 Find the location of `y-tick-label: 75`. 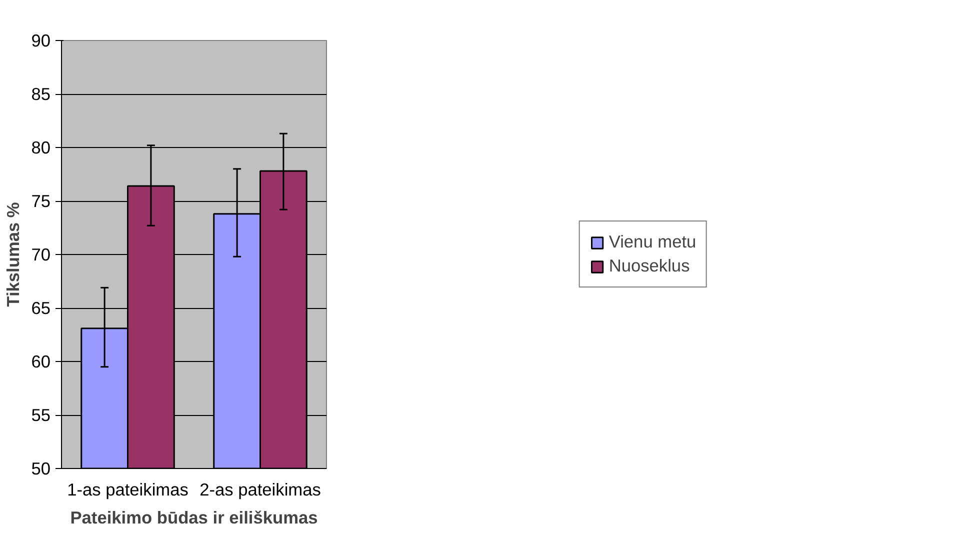

y-tick-label: 75 is located at coordinates (41, 201).